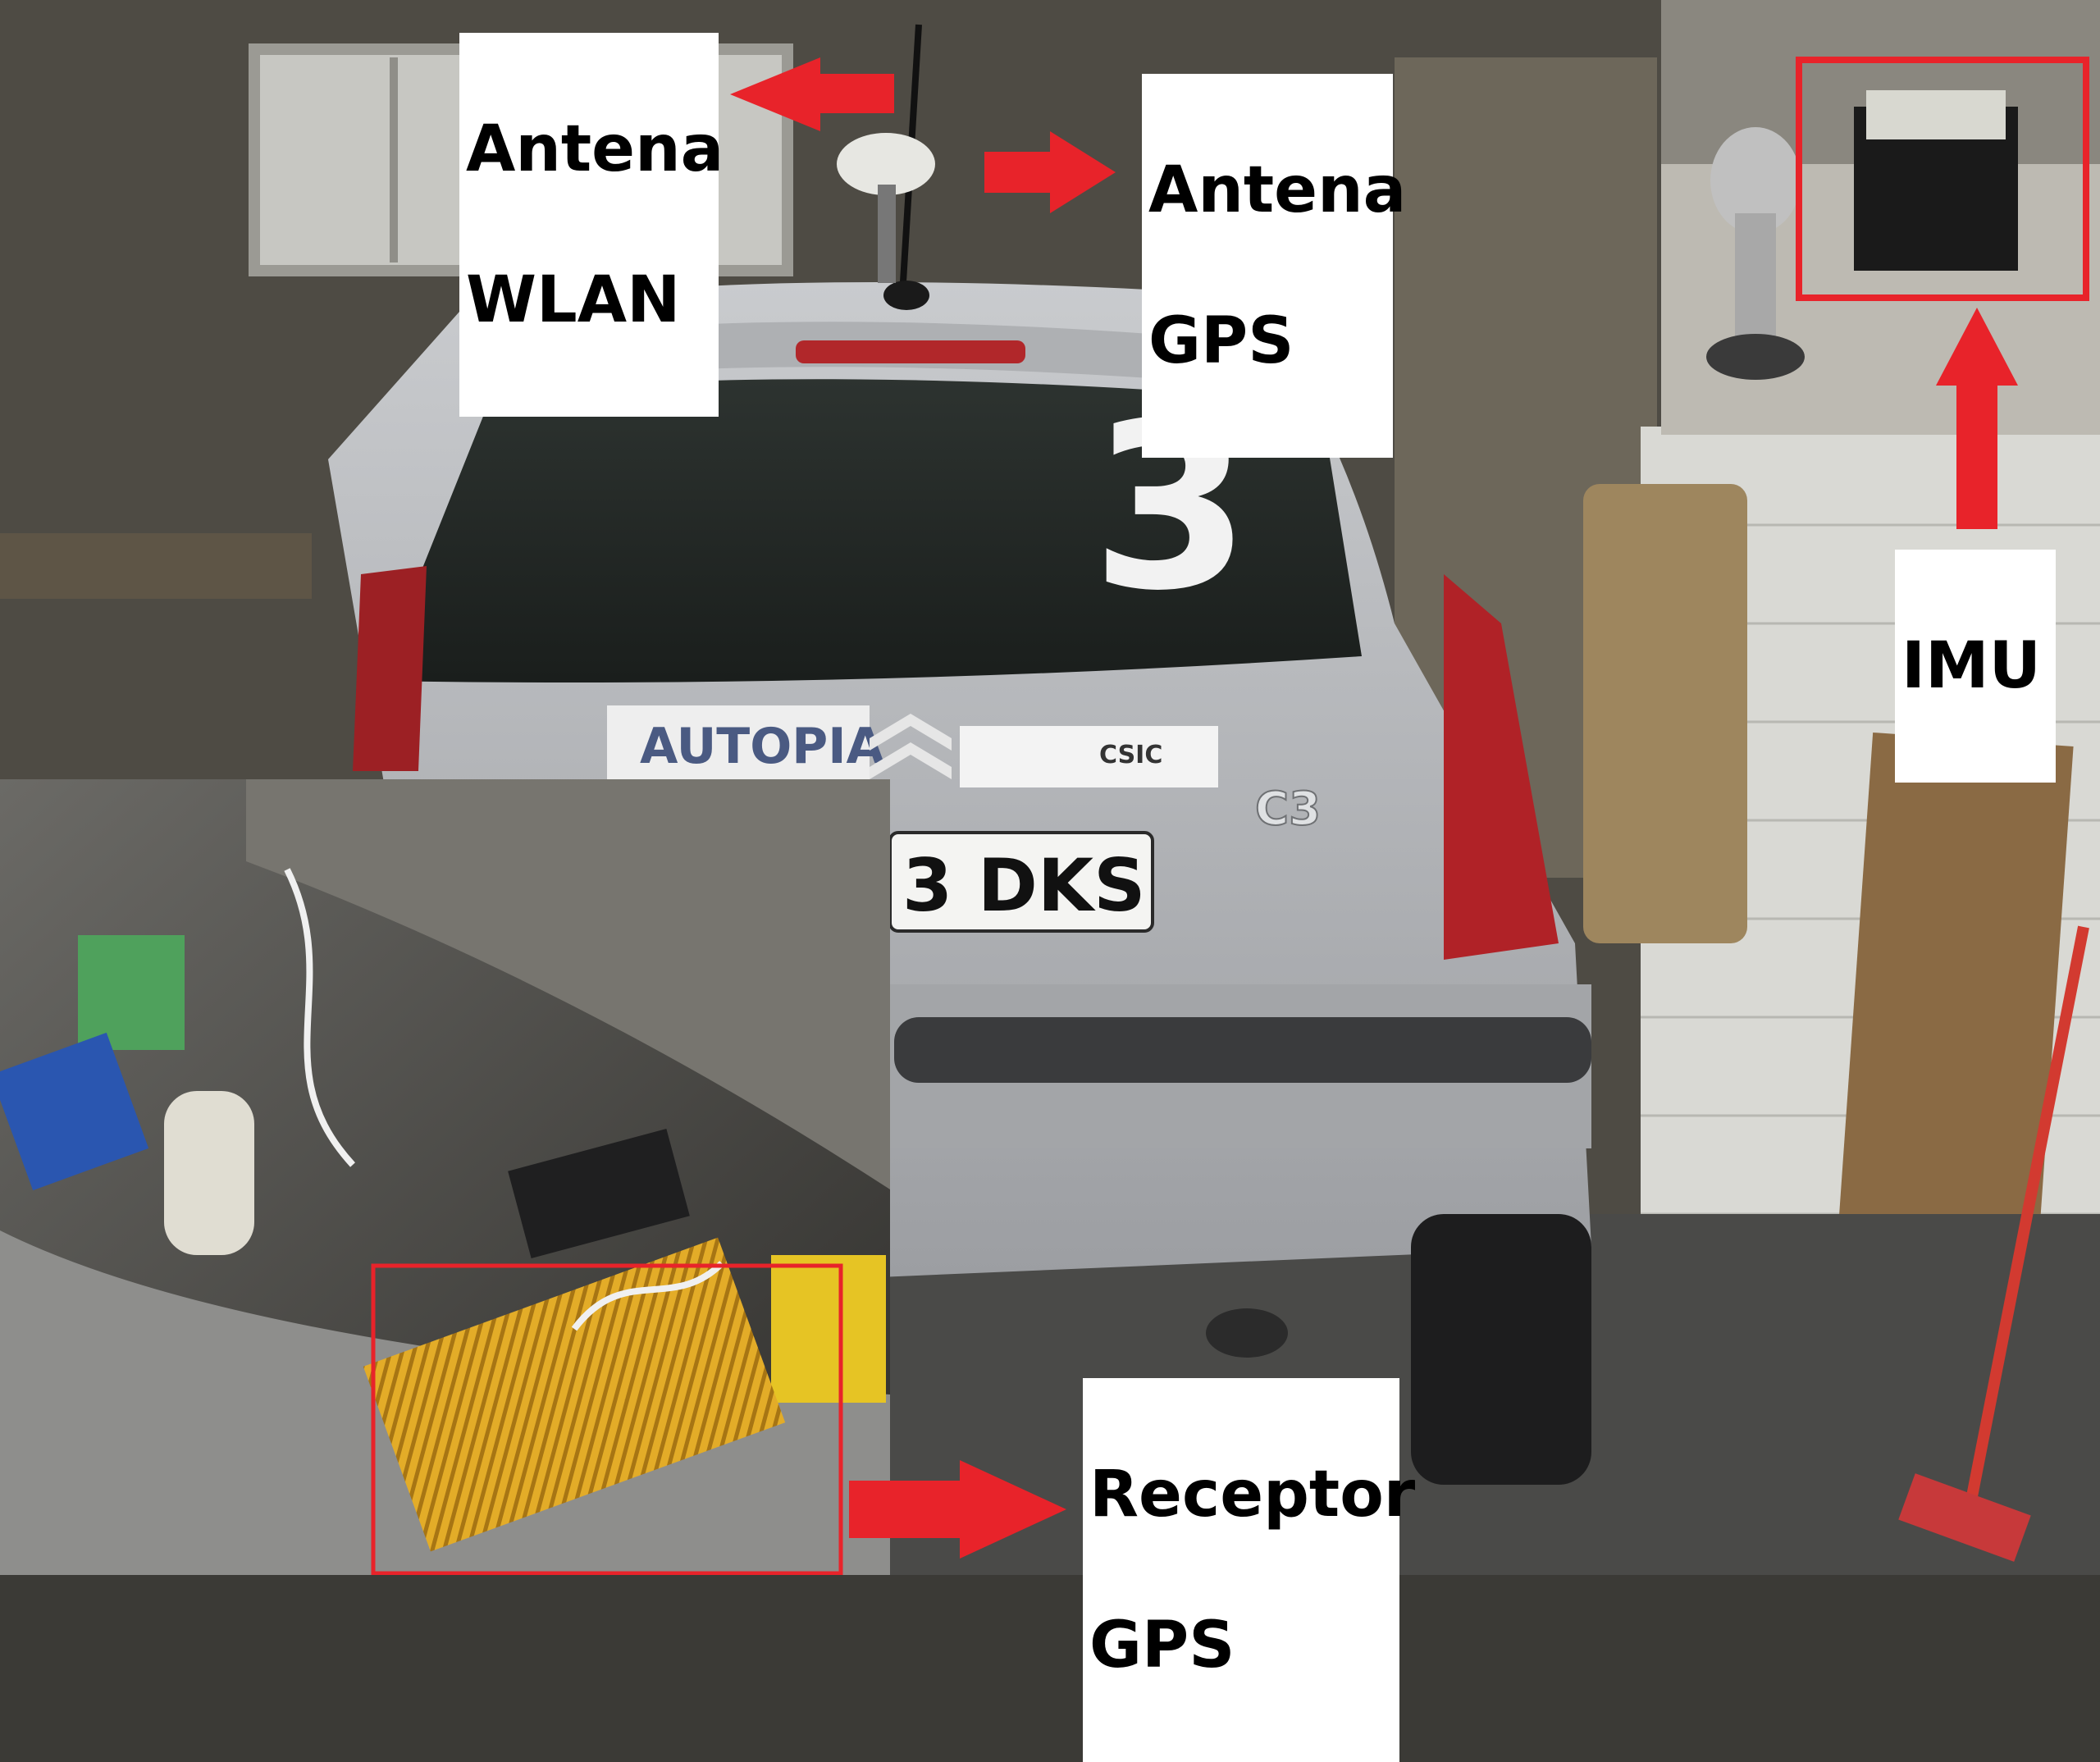  Describe the element at coordinates (1221, 341) in the screenshot. I see `label-gps-antenna-line2: GPS` at that location.